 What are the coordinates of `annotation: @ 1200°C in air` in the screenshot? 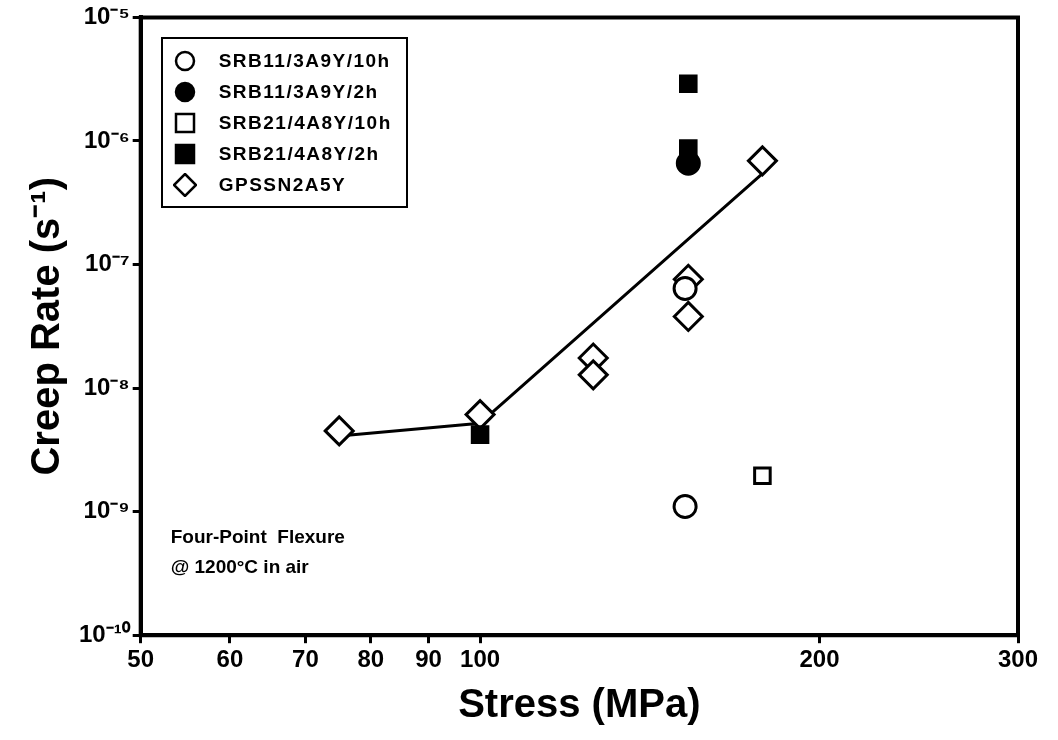 It's located at (240, 567).